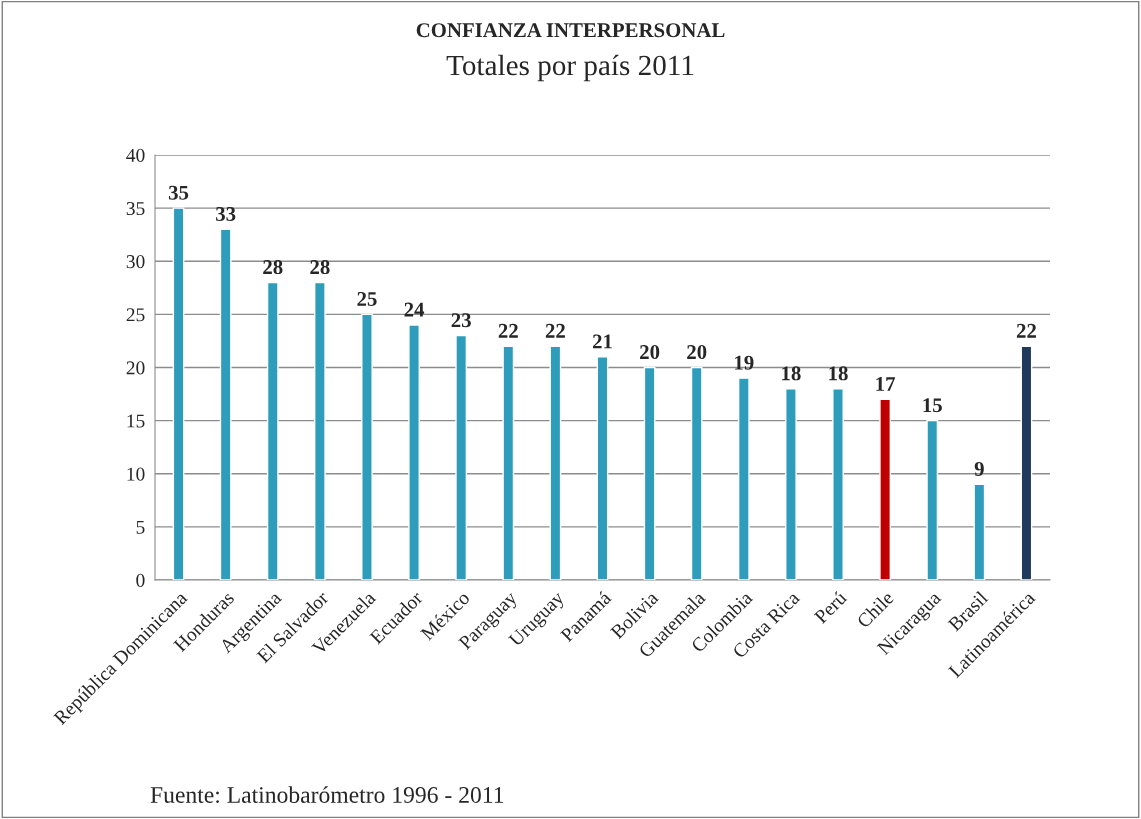 This screenshot has width=1141, height=819. I want to click on data-label: 24, so click(414, 309).